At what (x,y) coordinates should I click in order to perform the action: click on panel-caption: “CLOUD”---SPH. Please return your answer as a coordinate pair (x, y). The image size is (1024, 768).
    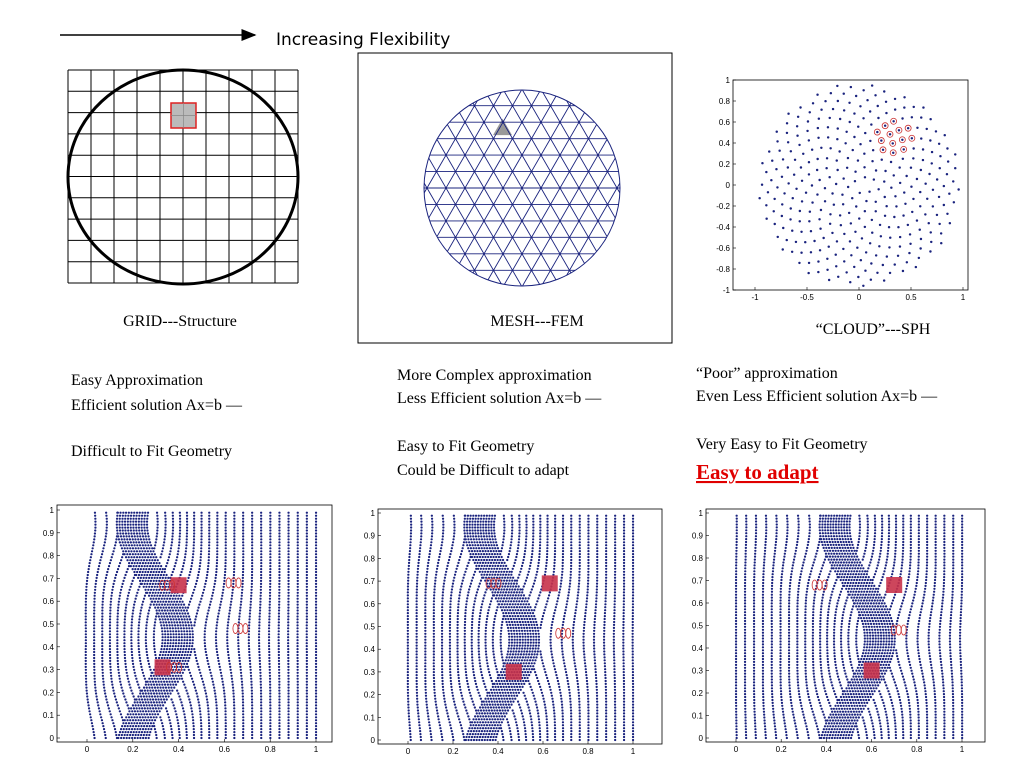
    Looking at the image, I should click on (873, 329).